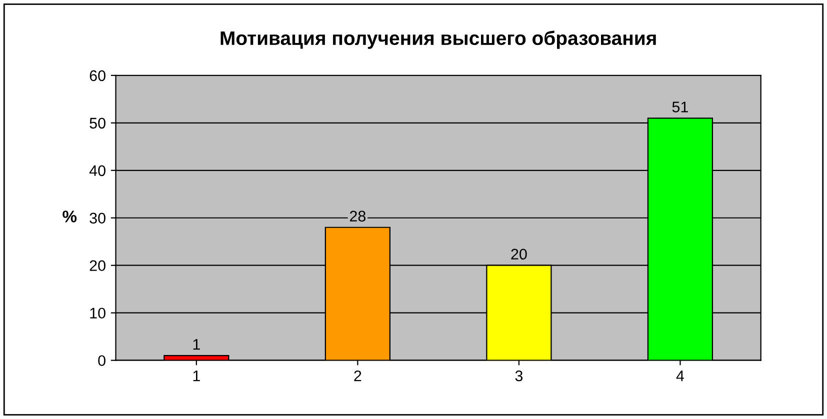 The image size is (827, 419). What do you see at coordinates (102, 360) in the screenshot?
I see `y-tick-label: 0` at bounding box center [102, 360].